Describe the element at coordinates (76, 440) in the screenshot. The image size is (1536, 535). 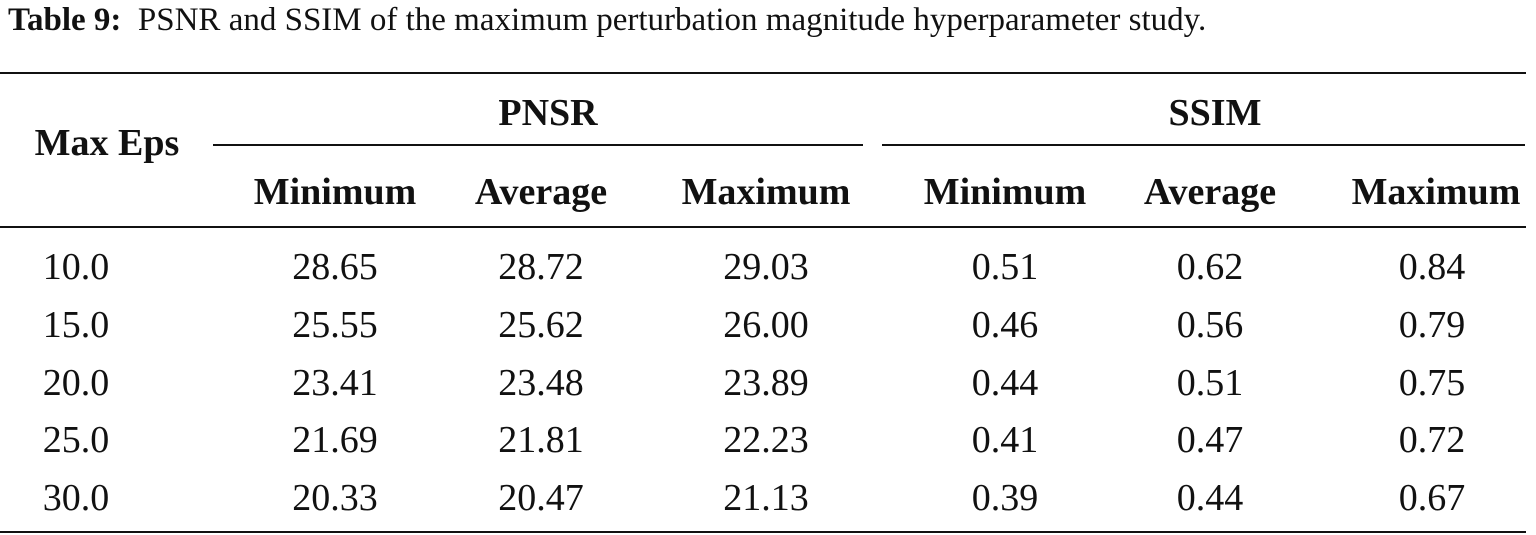
I see `row-label: 25.0` at that location.